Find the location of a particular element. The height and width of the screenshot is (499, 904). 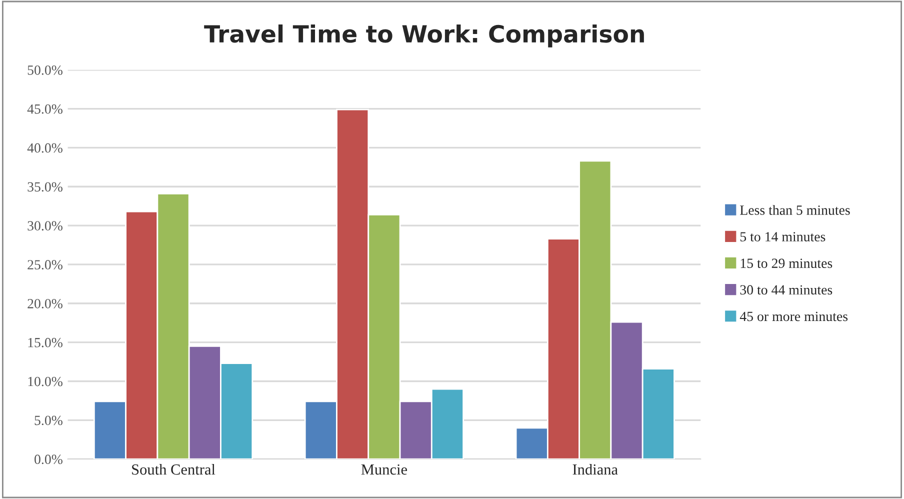

legend-label: 15 to 29 minutes is located at coordinates (786, 263).